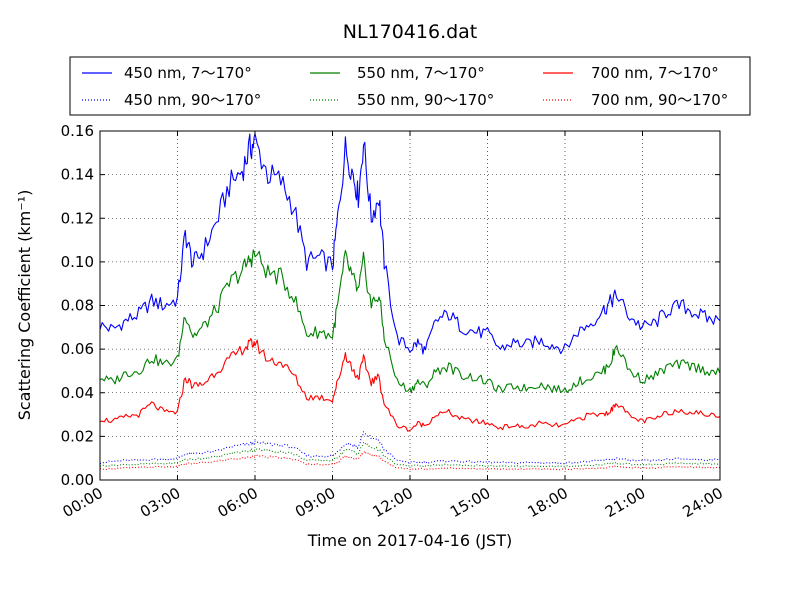 Image resolution: width=800 pixels, height=600 pixels. What do you see at coordinates (655, 73) in the screenshot?
I see `legend-label-4: 700 nm, 7～170°` at bounding box center [655, 73].